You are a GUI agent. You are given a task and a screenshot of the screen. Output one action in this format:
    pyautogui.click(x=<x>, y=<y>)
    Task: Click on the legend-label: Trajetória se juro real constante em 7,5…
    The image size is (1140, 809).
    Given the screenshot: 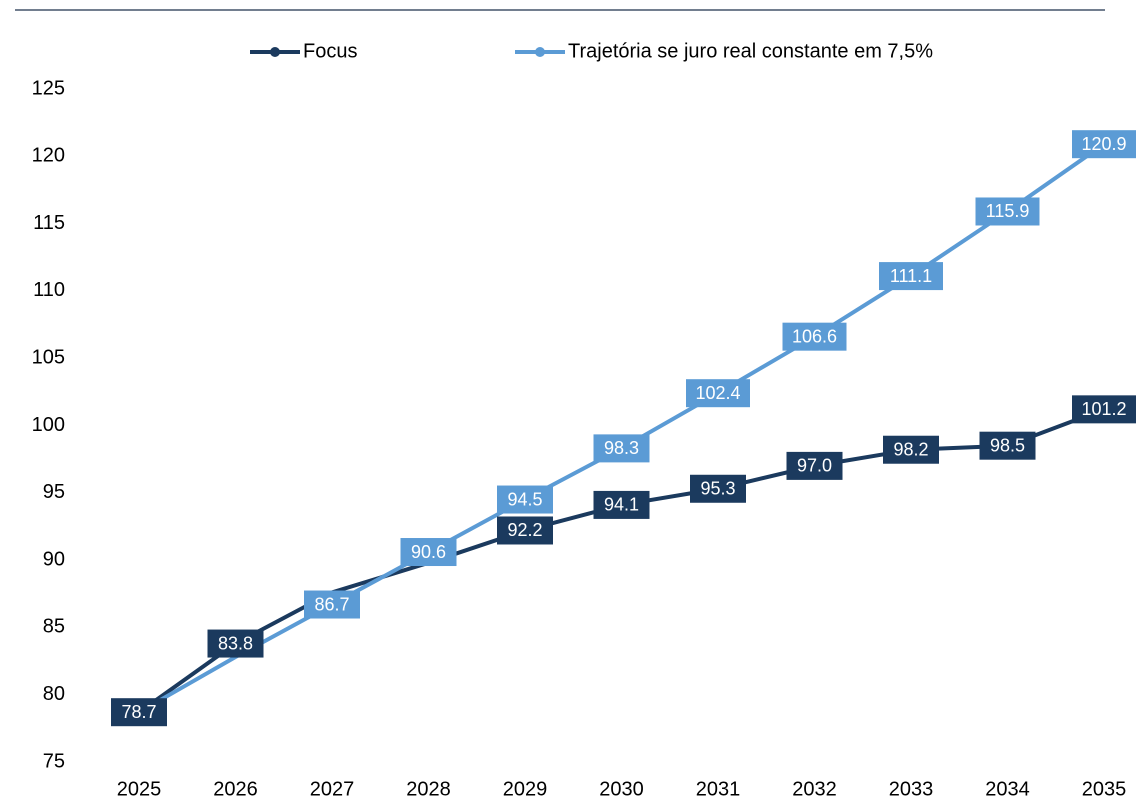 What is the action you would take?
    pyautogui.click(x=750, y=51)
    